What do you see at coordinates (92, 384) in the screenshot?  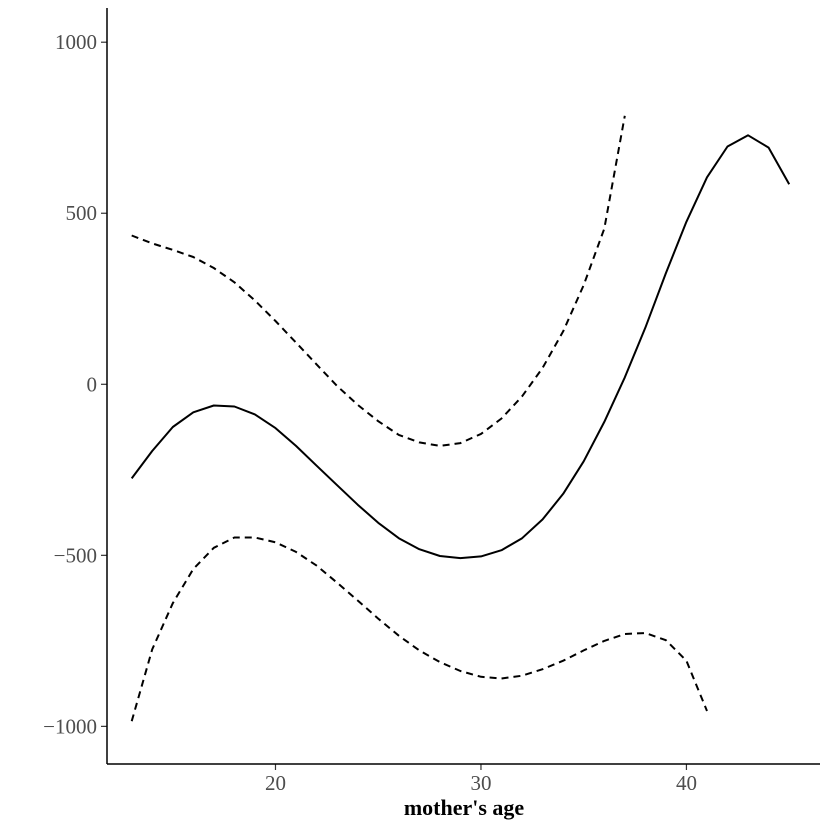 I see `y-tick-label: 0` at bounding box center [92, 384].